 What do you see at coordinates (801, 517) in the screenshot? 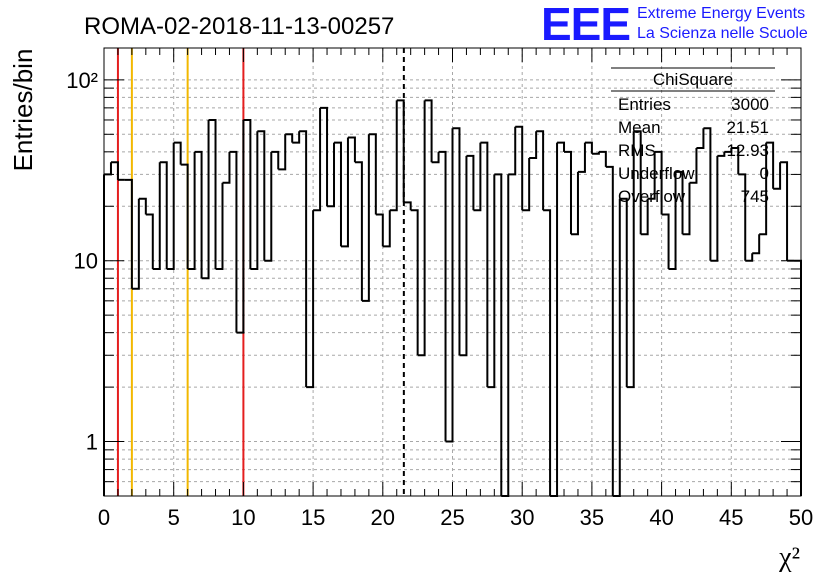
I see `x-tick-label: 50` at bounding box center [801, 517].